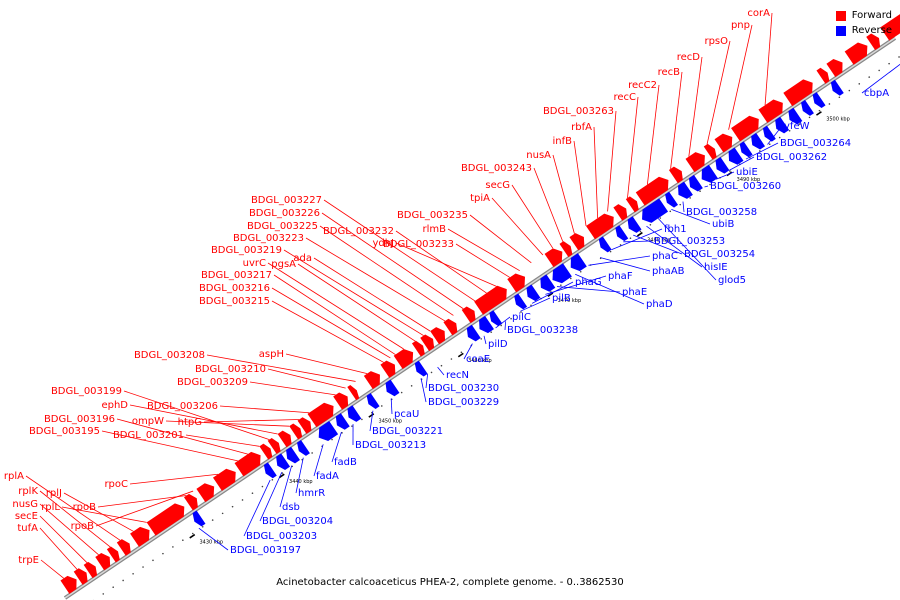 The image size is (900, 600). I want to click on gene-label: secG, so click(497, 185).